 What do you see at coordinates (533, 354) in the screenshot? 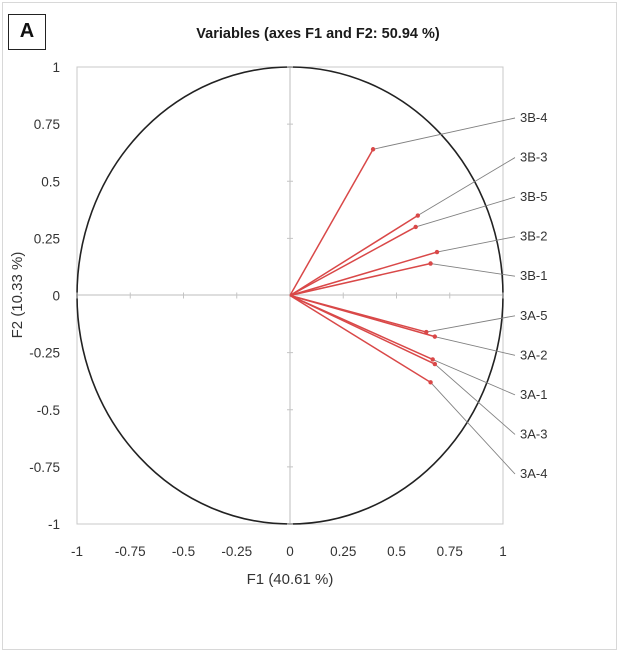
I see `variable-label: 3A-2` at bounding box center [533, 354].